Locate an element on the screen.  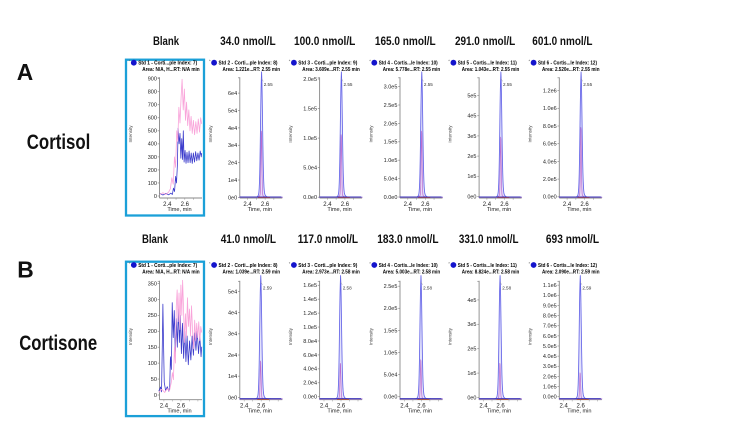
svg-text: 6.0e5 is located at coordinates (550, 337).